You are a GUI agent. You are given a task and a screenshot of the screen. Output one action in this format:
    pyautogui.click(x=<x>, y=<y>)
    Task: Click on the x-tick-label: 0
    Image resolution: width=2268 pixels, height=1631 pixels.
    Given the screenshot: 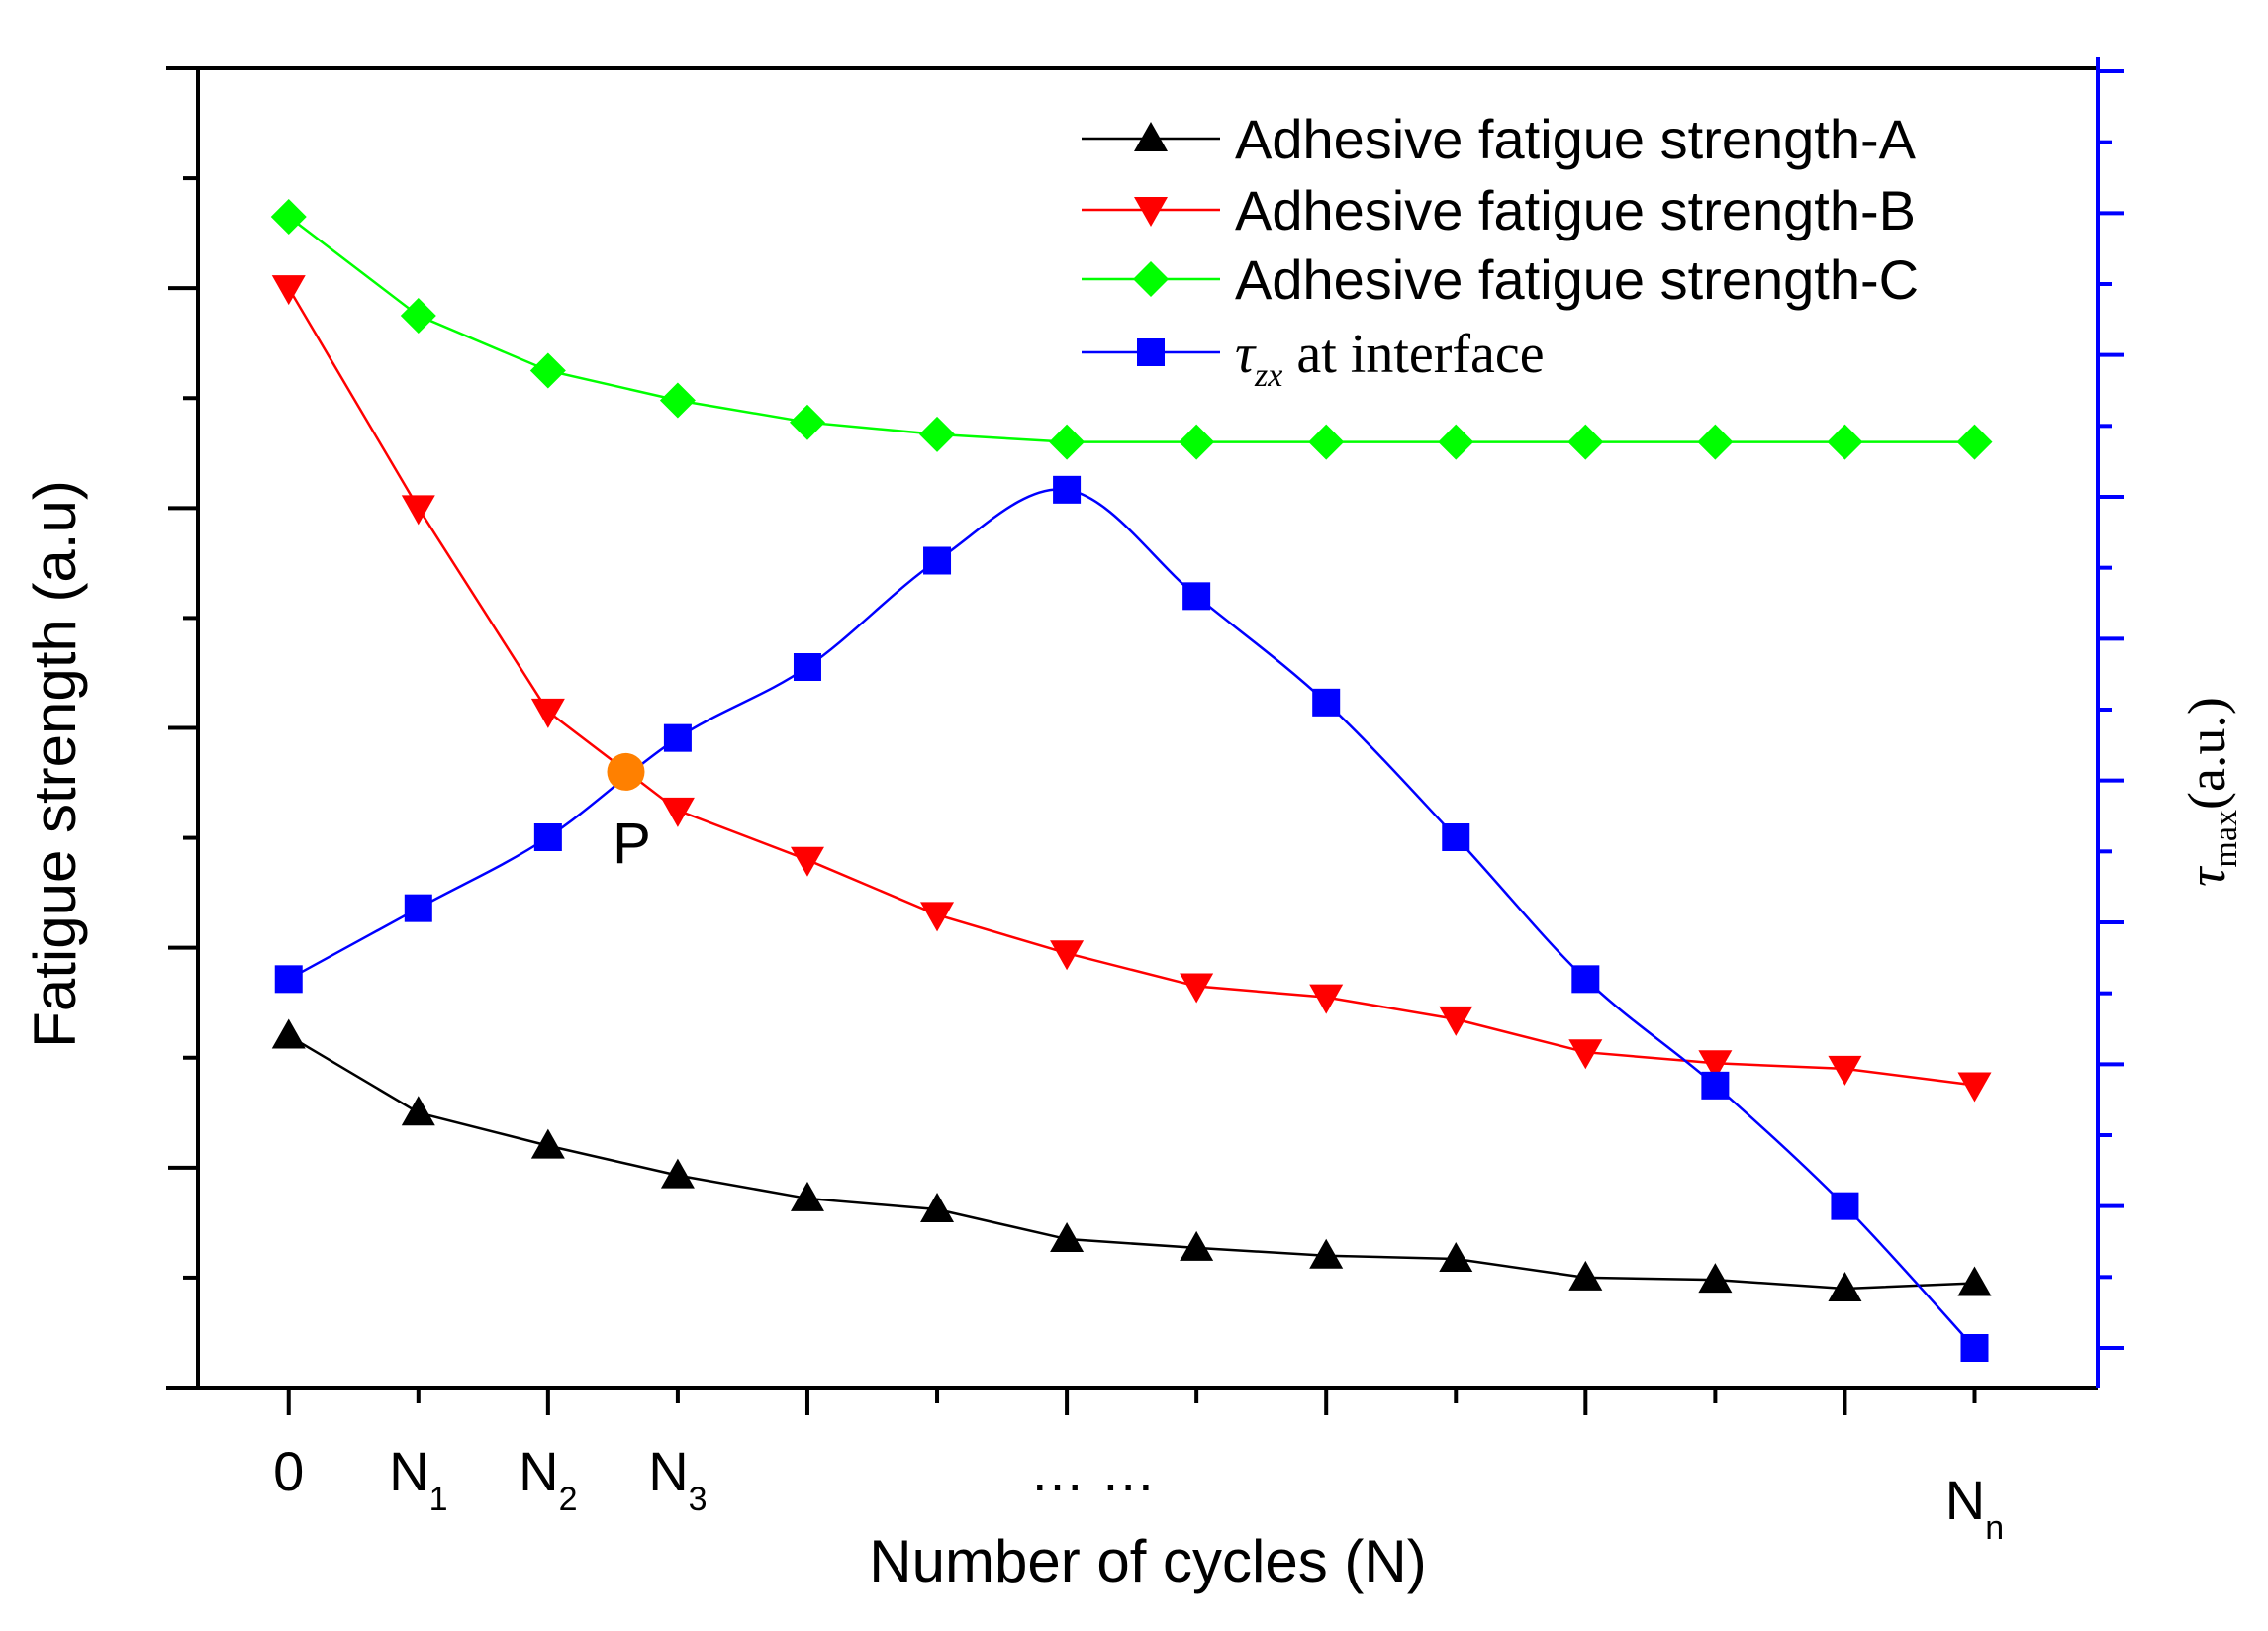 What is the action you would take?
    pyautogui.click(x=288, y=1471)
    